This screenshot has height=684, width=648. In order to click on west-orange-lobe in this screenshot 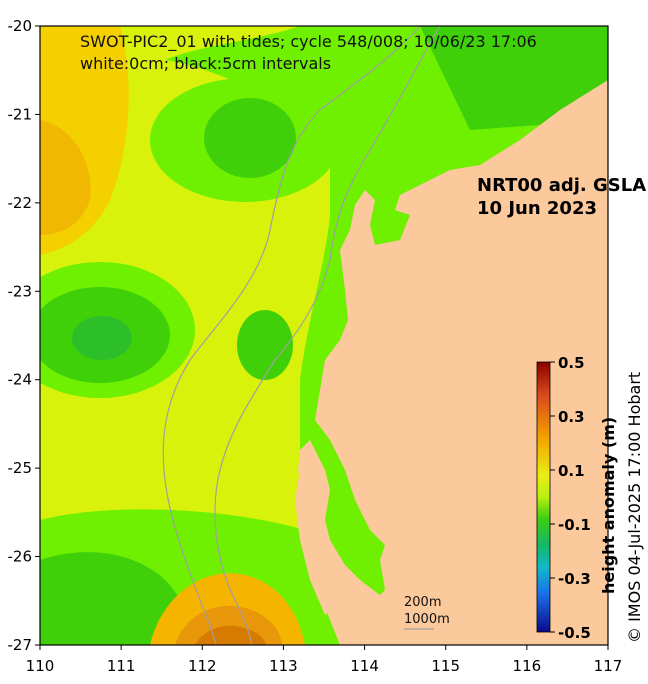, I will do `click(65, 177)`.